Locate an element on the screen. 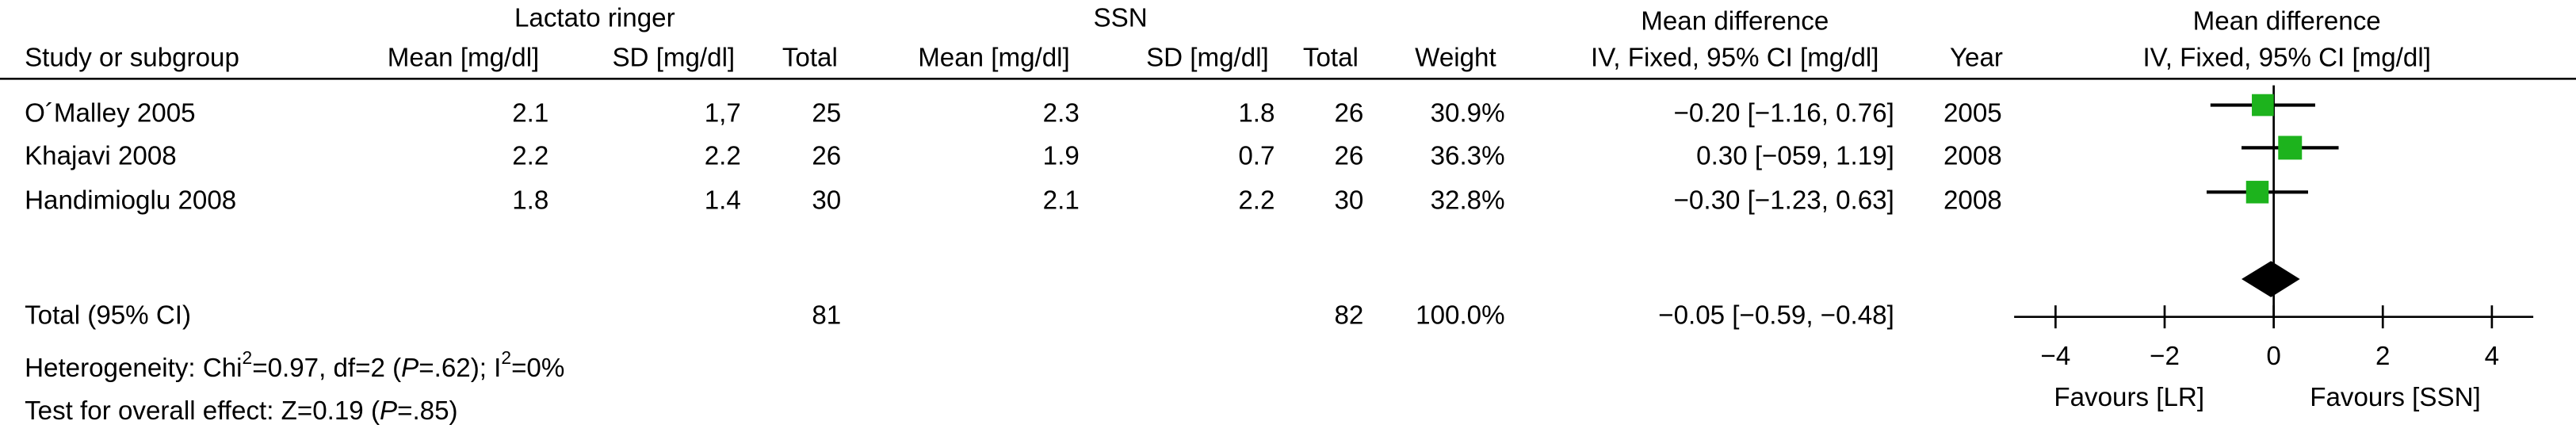 This screenshot has height=440, width=2576. table-cell: 25 is located at coordinates (826, 114).